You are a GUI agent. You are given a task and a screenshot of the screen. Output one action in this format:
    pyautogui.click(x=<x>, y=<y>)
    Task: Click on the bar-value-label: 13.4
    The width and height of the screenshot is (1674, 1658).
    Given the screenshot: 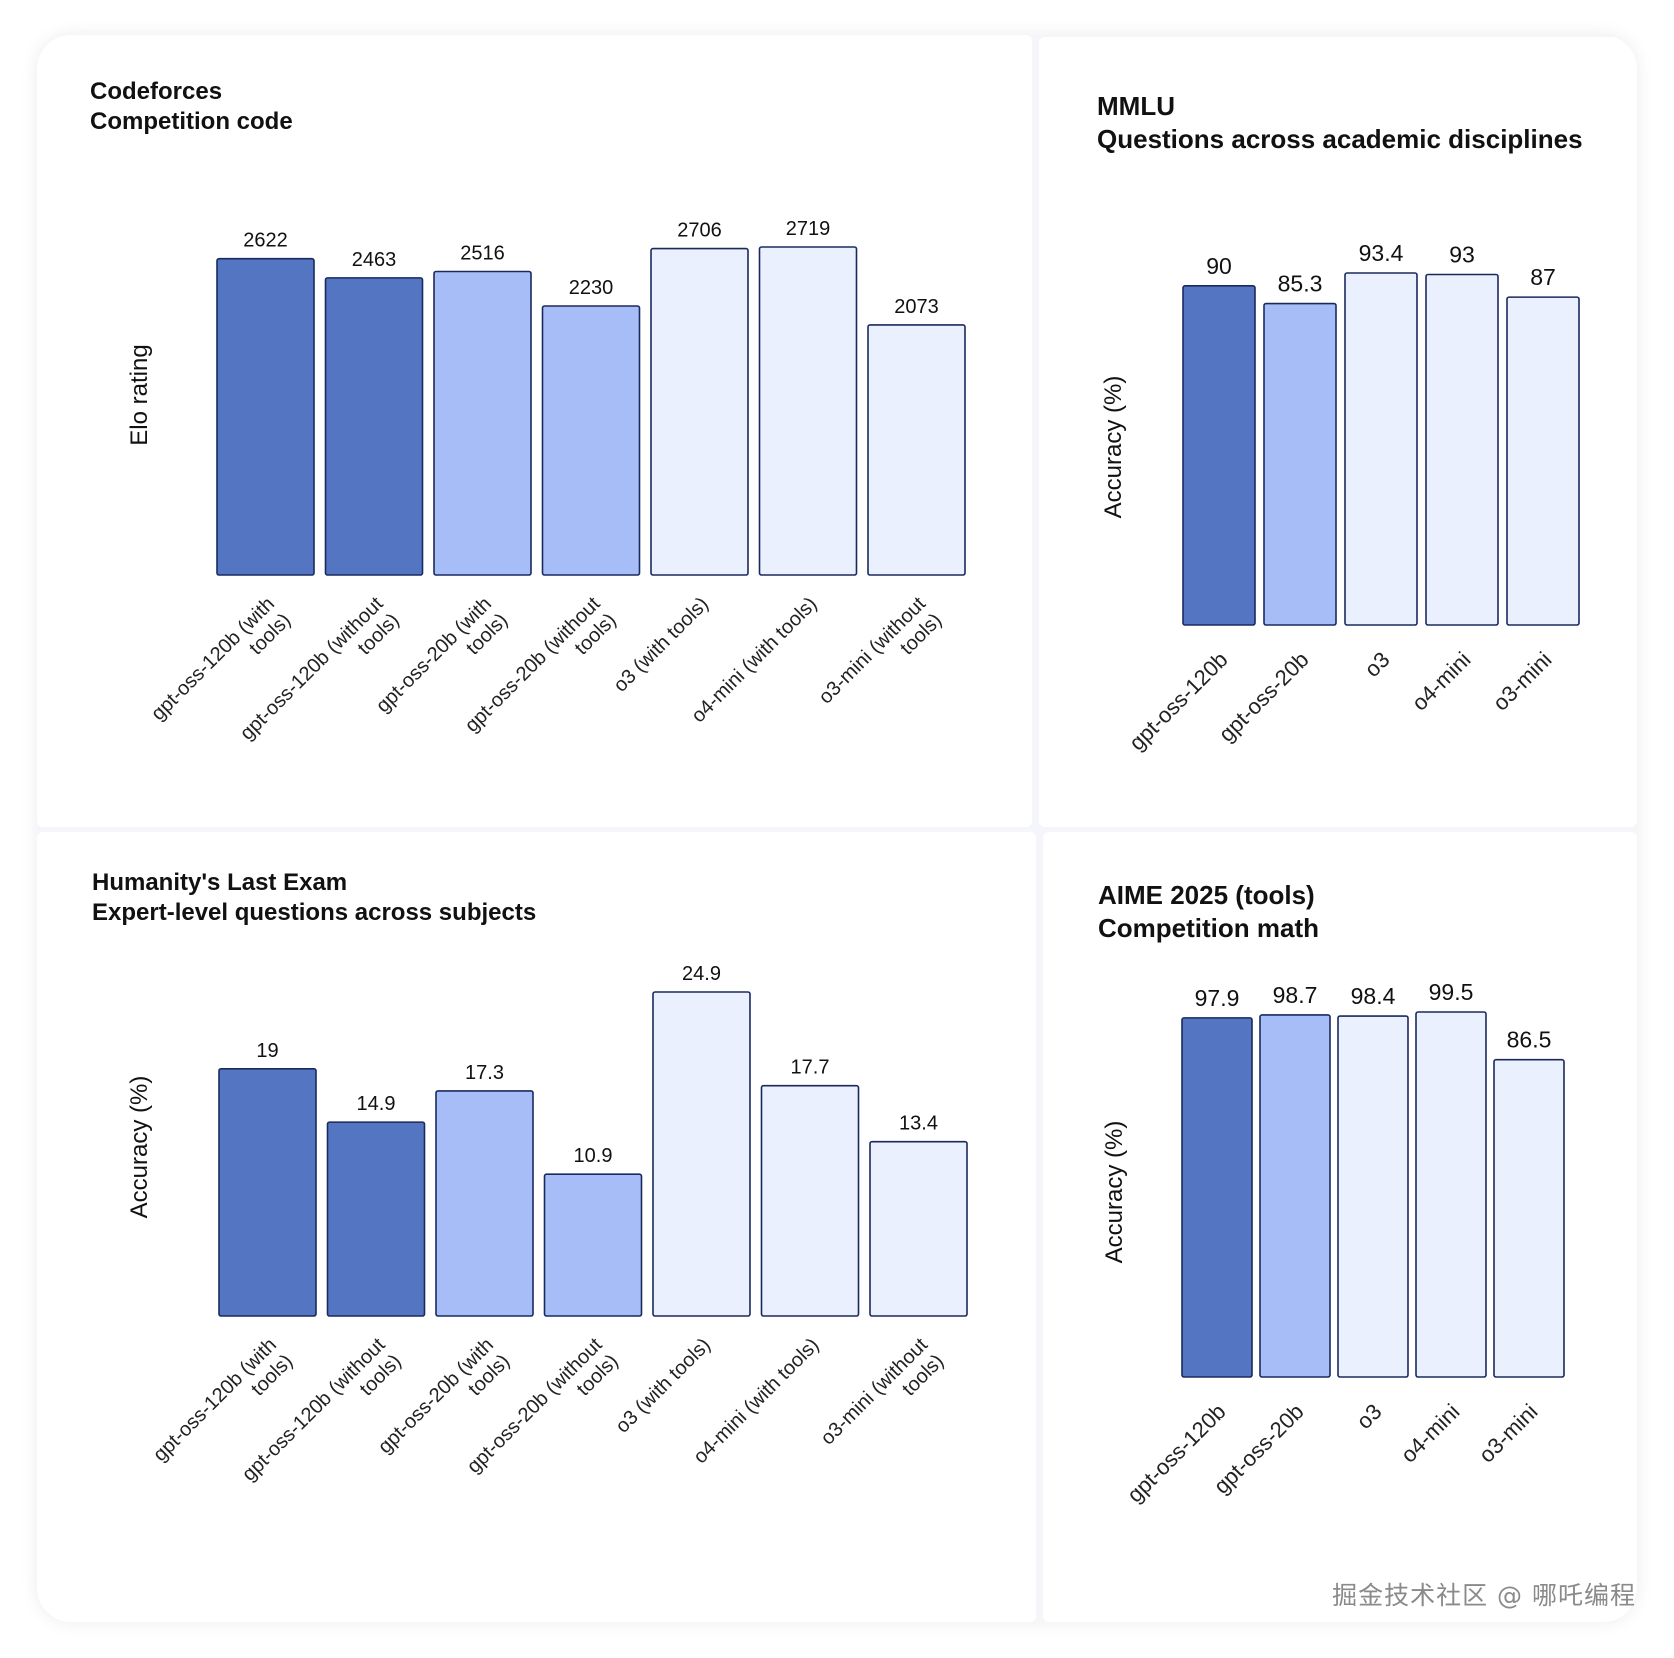 What is the action you would take?
    pyautogui.click(x=918, y=1124)
    